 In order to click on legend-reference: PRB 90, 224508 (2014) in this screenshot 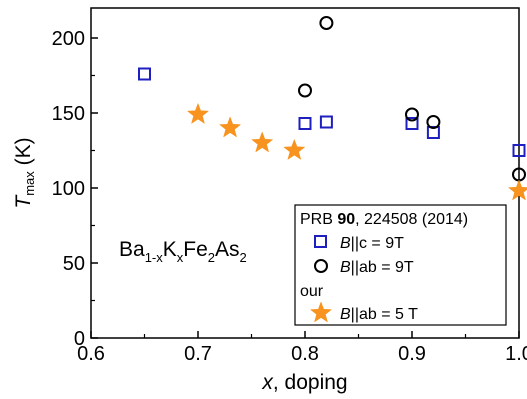, I will do `click(384, 219)`.